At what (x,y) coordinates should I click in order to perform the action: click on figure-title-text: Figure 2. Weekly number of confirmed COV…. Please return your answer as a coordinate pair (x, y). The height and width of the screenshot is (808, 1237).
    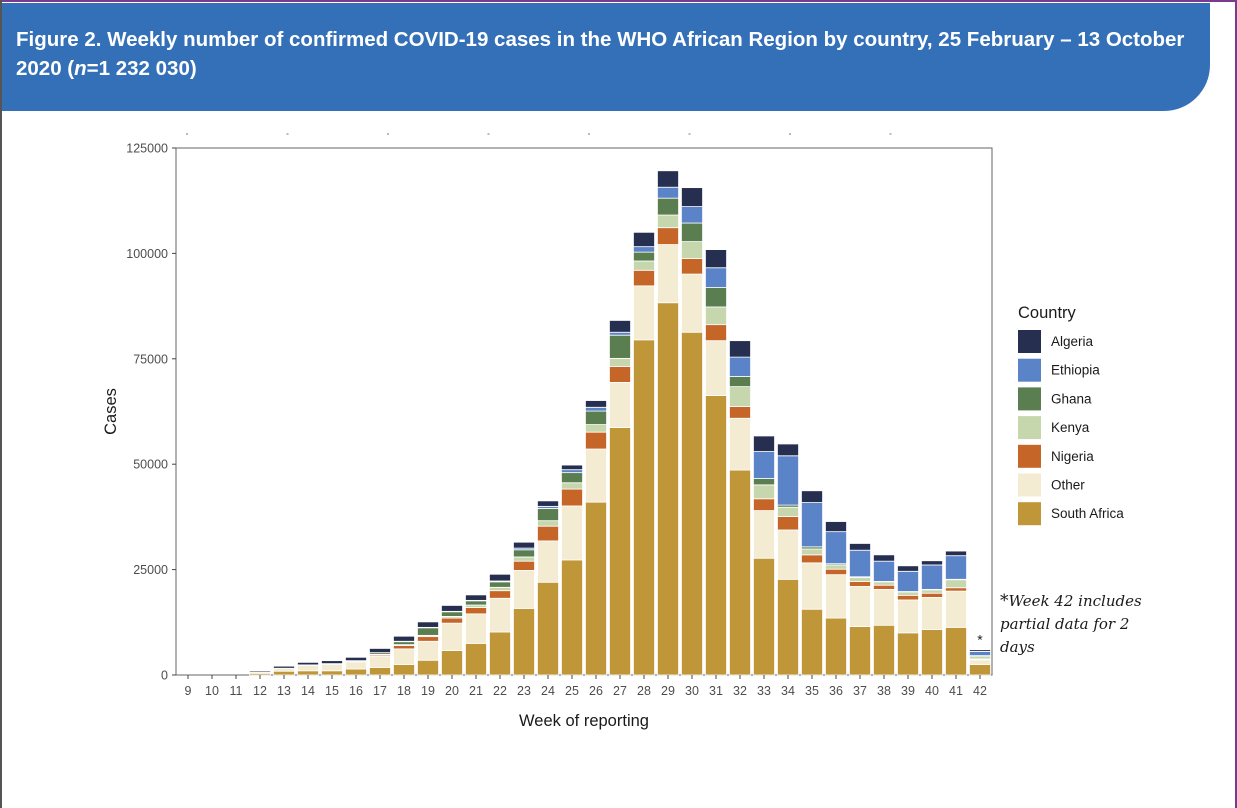
    Looking at the image, I should click on (600, 54).